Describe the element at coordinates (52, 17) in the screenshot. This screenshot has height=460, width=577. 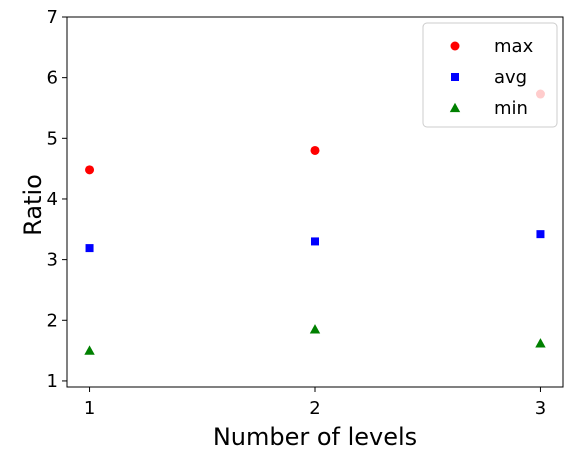
I see `y-tick-label: 7` at that location.